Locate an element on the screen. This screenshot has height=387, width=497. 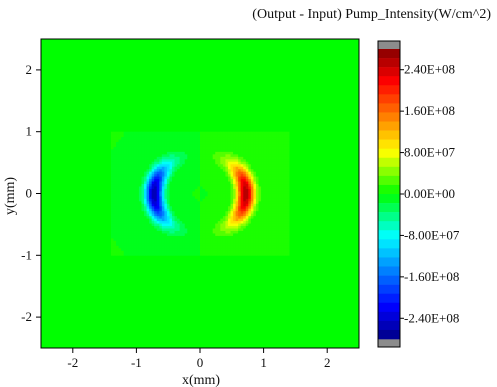
y-axis-title: y(mm) is located at coordinates (10, 196).